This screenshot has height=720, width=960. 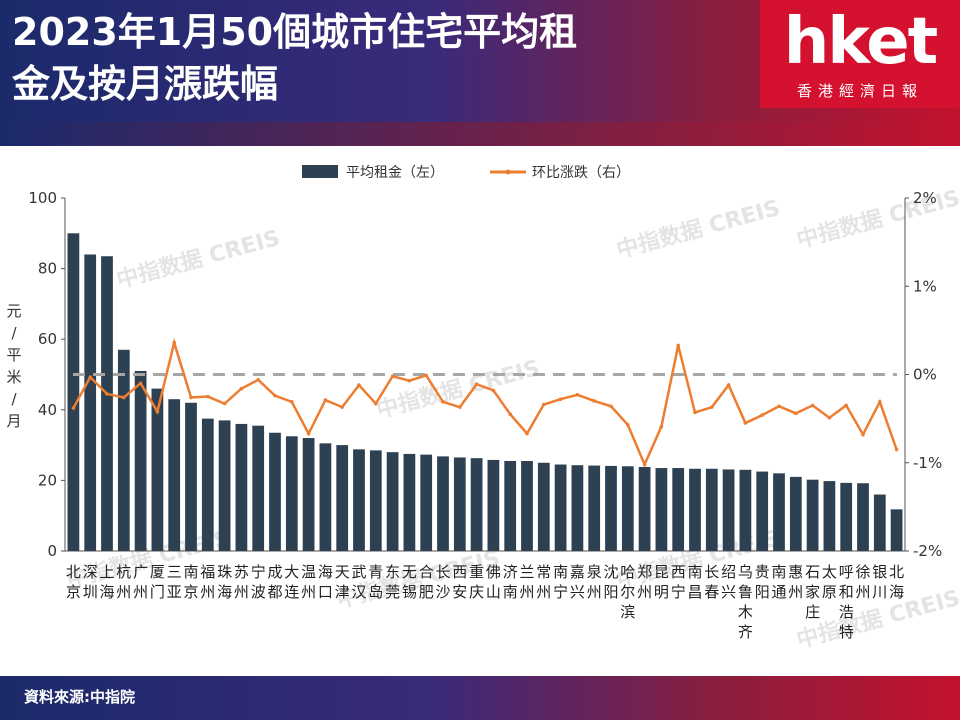 What do you see at coordinates (560, 582) in the screenshot?
I see `category-label: 南宁` at bounding box center [560, 582].